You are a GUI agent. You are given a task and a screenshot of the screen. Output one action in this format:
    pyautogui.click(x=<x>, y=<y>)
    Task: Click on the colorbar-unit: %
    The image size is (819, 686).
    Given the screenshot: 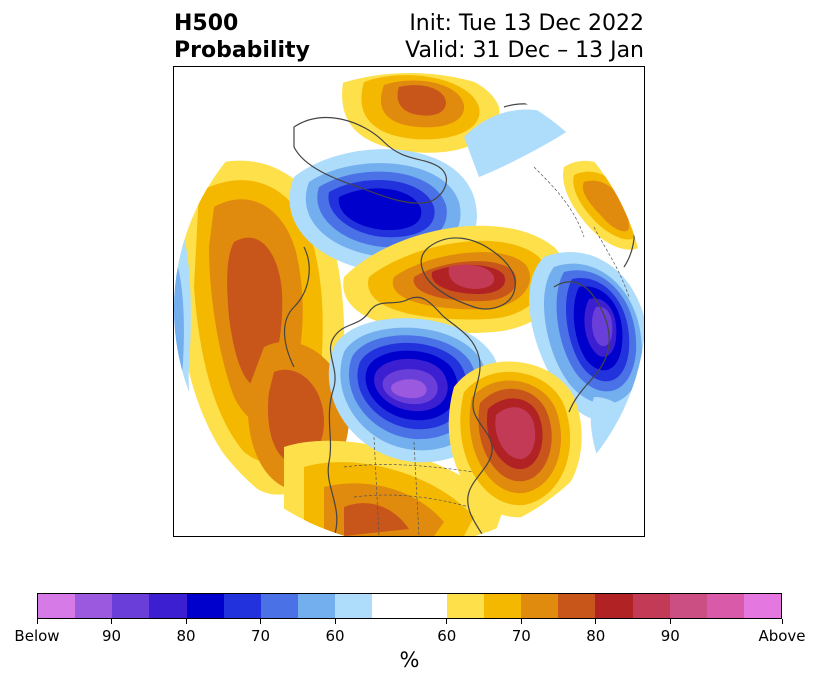 What is the action you would take?
    pyautogui.click(x=409, y=660)
    